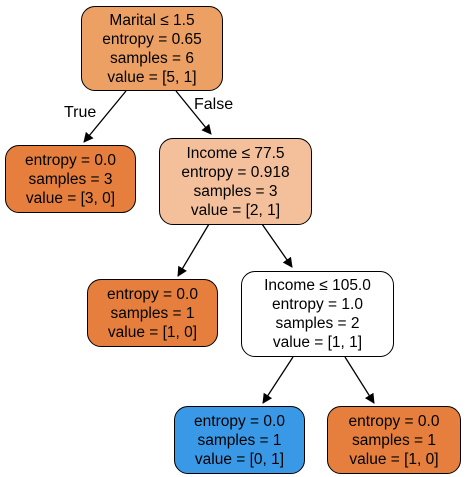 This screenshot has height=477, width=465. Describe the element at coordinates (317, 285) in the screenshot. I see `node-income-105-split: Income ≤ 105.0` at that location.